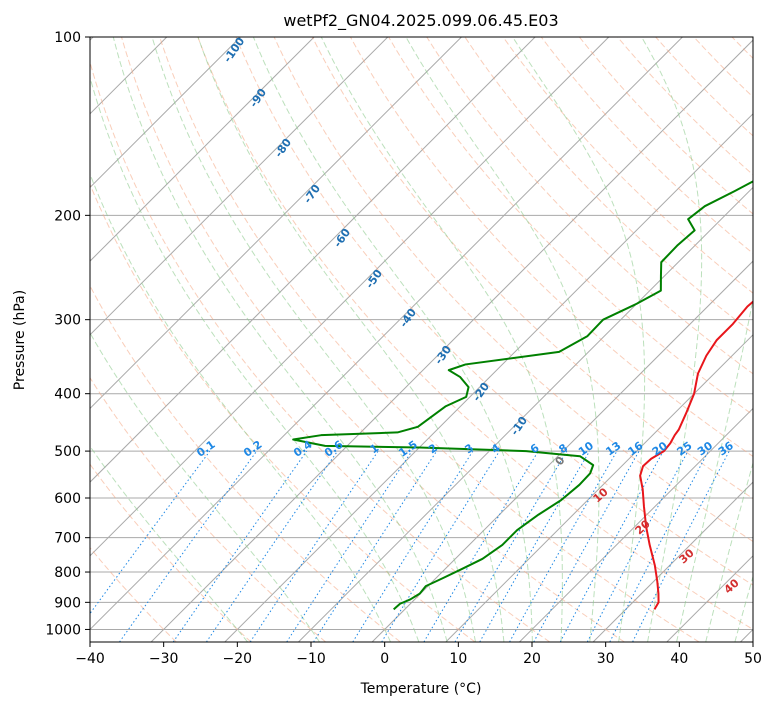 Image resolution: width=775 pixels, height=708 pixels. I want to click on chart-title: wetPf2_GN04.2025.099.06.45.E03, so click(420, 21).